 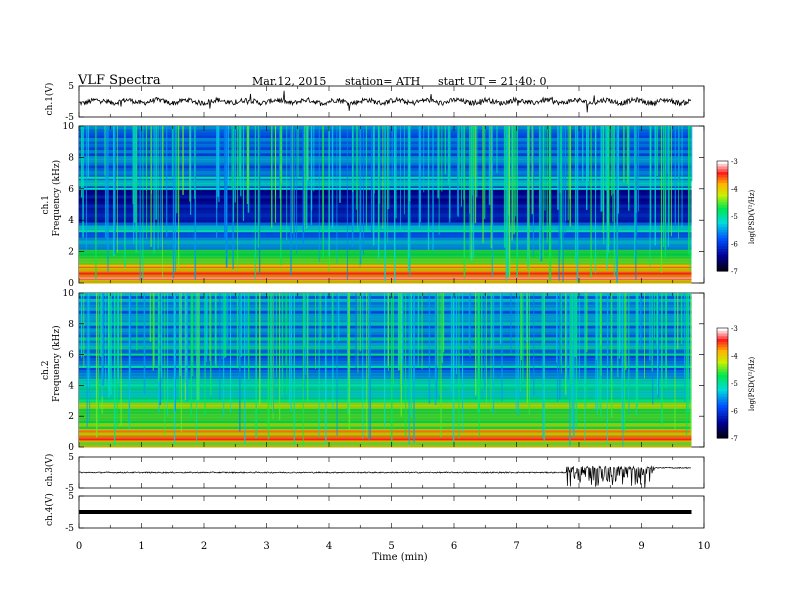 What do you see at coordinates (69, 489) in the screenshot?
I see `ch3-waveform-ytick-1: -5` at bounding box center [69, 489].